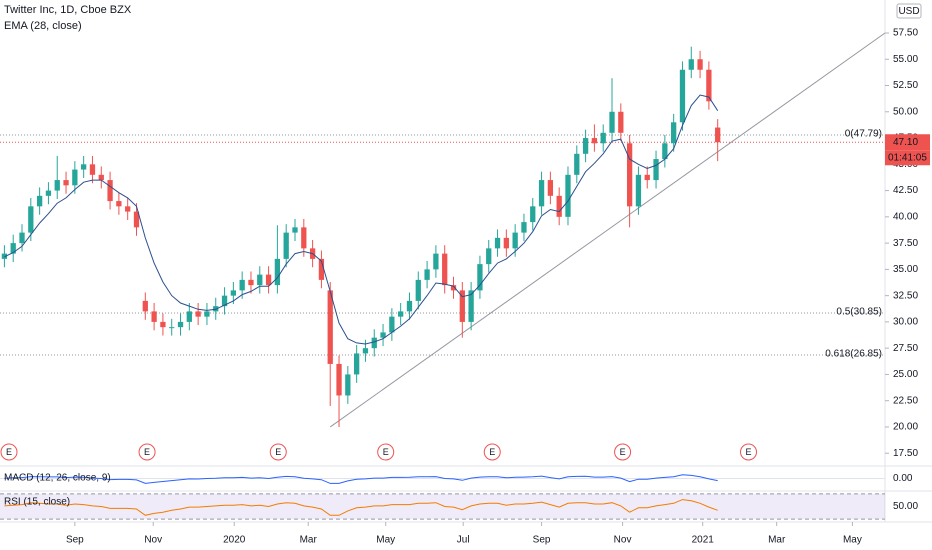 The height and width of the screenshot is (550, 932). What do you see at coordinates (361, 507) in the screenshot?
I see `rsi-line` at bounding box center [361, 507].